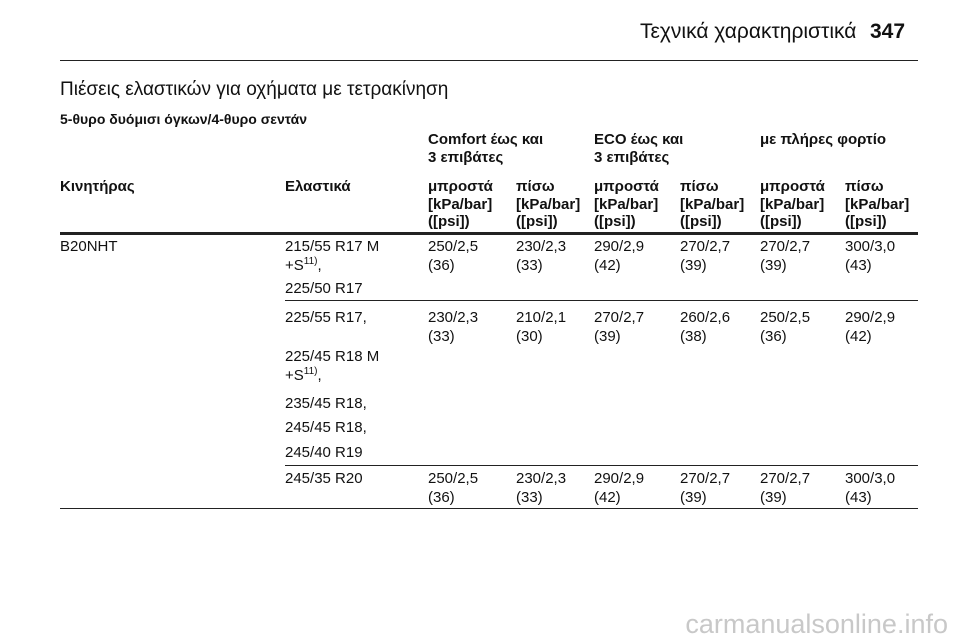 This screenshot has width=960, height=642. Describe the element at coordinates (705, 317) in the screenshot. I see `pressure-value: 260/2,6` at that location.